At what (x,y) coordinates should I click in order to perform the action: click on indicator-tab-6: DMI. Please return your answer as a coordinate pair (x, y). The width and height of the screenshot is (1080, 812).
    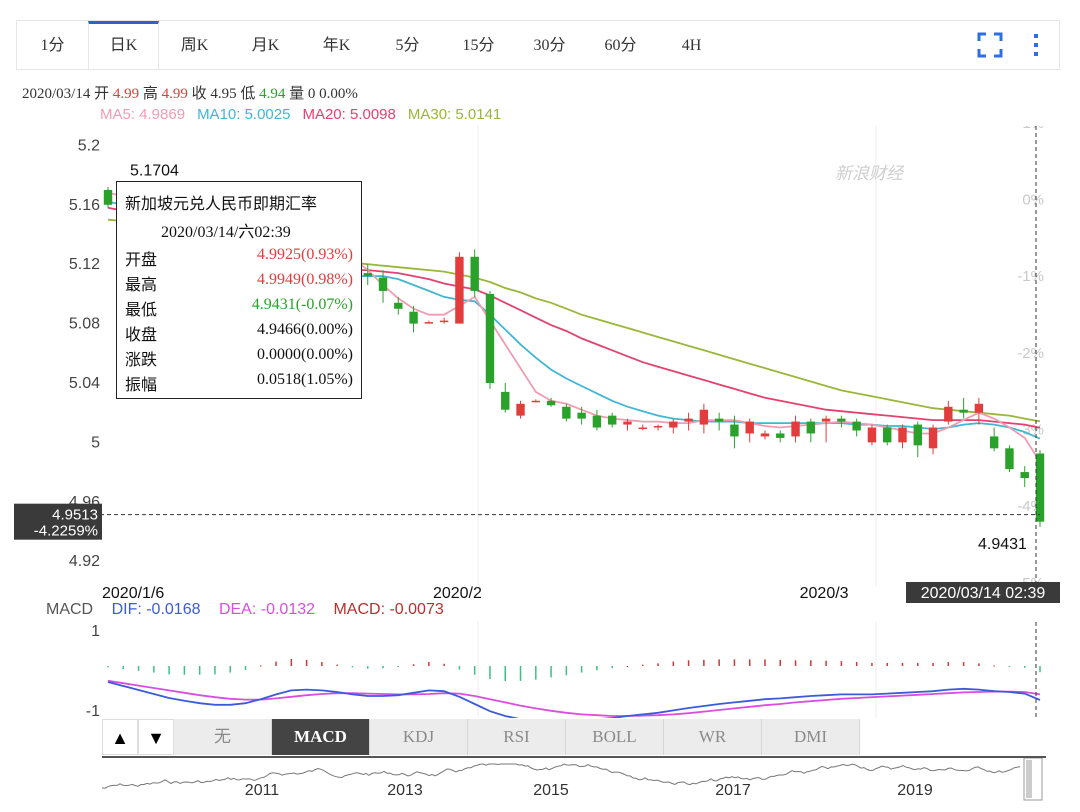
    Looking at the image, I should click on (811, 737).